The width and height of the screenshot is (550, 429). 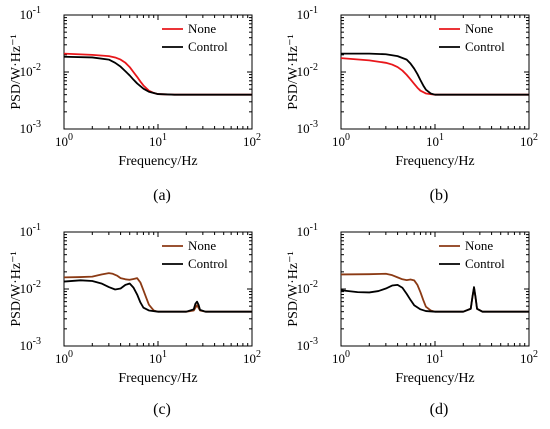 What do you see at coordinates (439, 195) in the screenshot?
I see `panel-label: (b)` at bounding box center [439, 195].